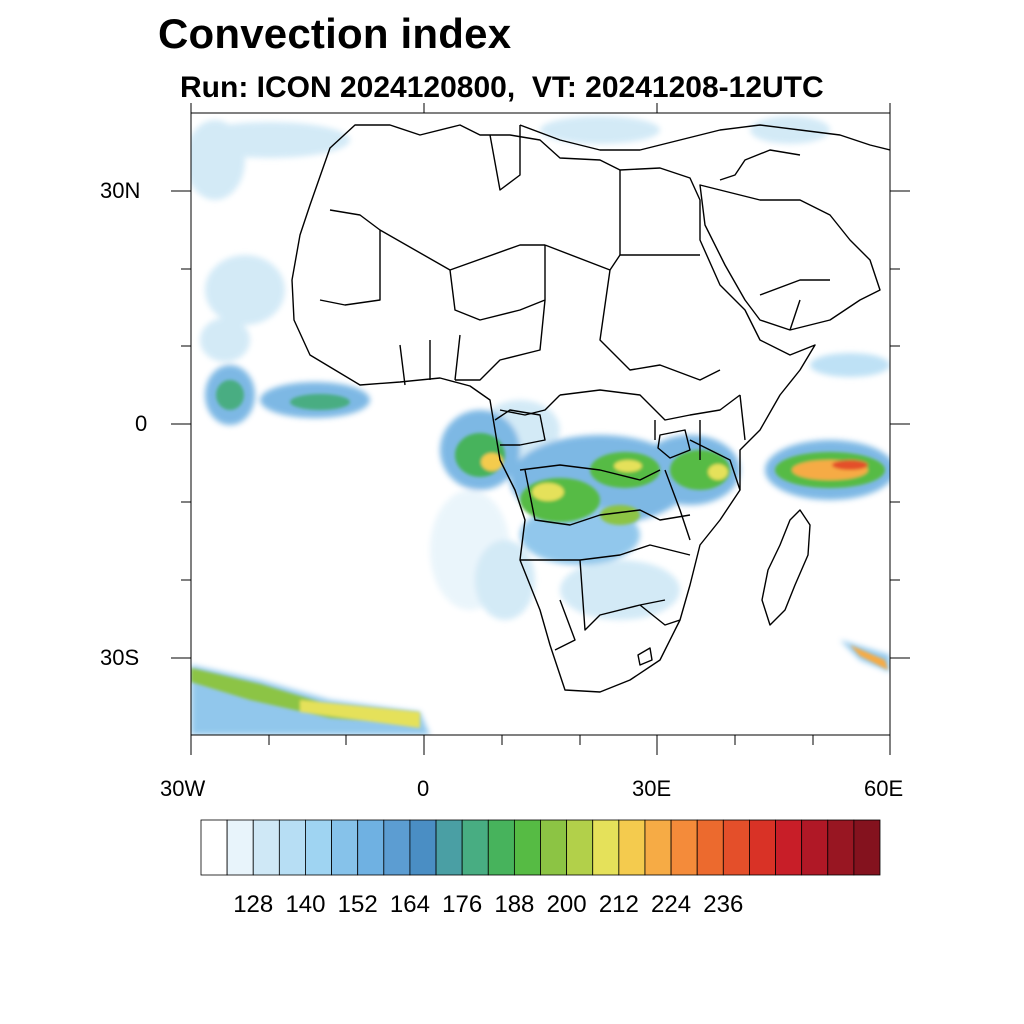 The image size is (1024, 1024). I want to click on lon-label-30w: 30W, so click(183, 788).